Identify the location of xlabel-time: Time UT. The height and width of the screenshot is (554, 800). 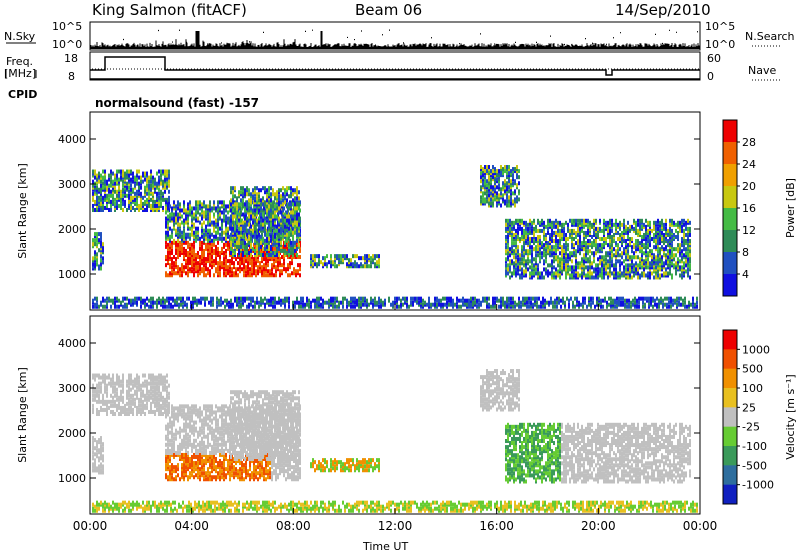
(386, 546).